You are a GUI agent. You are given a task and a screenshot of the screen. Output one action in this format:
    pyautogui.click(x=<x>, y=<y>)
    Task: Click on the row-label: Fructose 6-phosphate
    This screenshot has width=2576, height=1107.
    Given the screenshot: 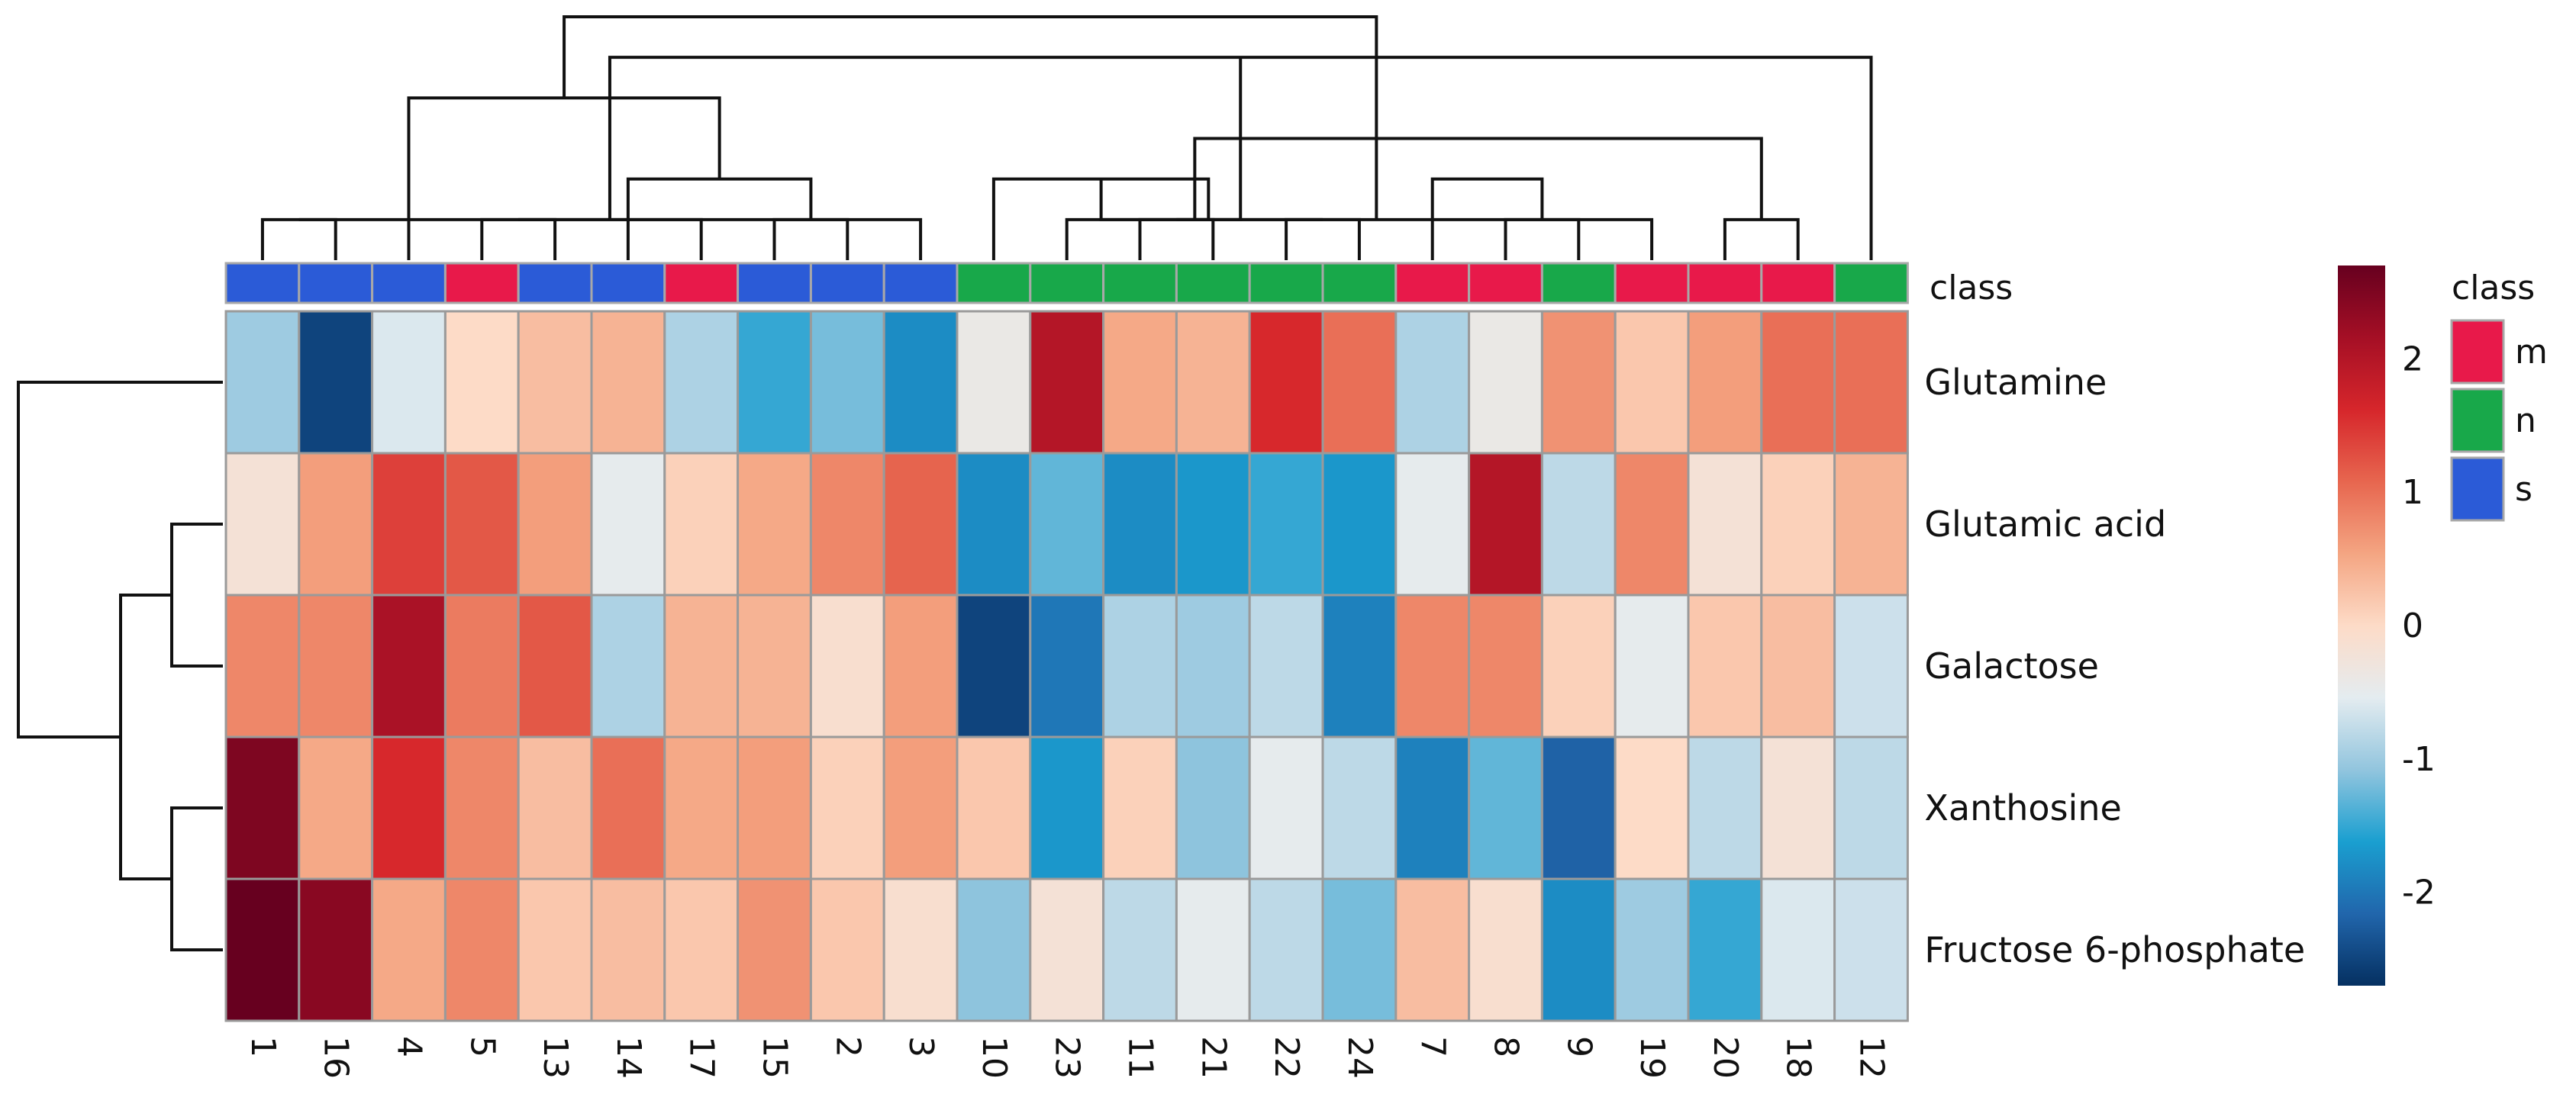 What is the action you would take?
    pyautogui.click(x=2114, y=949)
    